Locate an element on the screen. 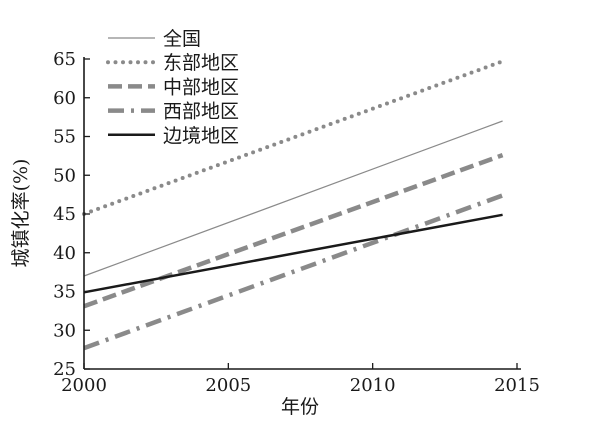  x-tick-label: 2000 is located at coordinates (84, 385).